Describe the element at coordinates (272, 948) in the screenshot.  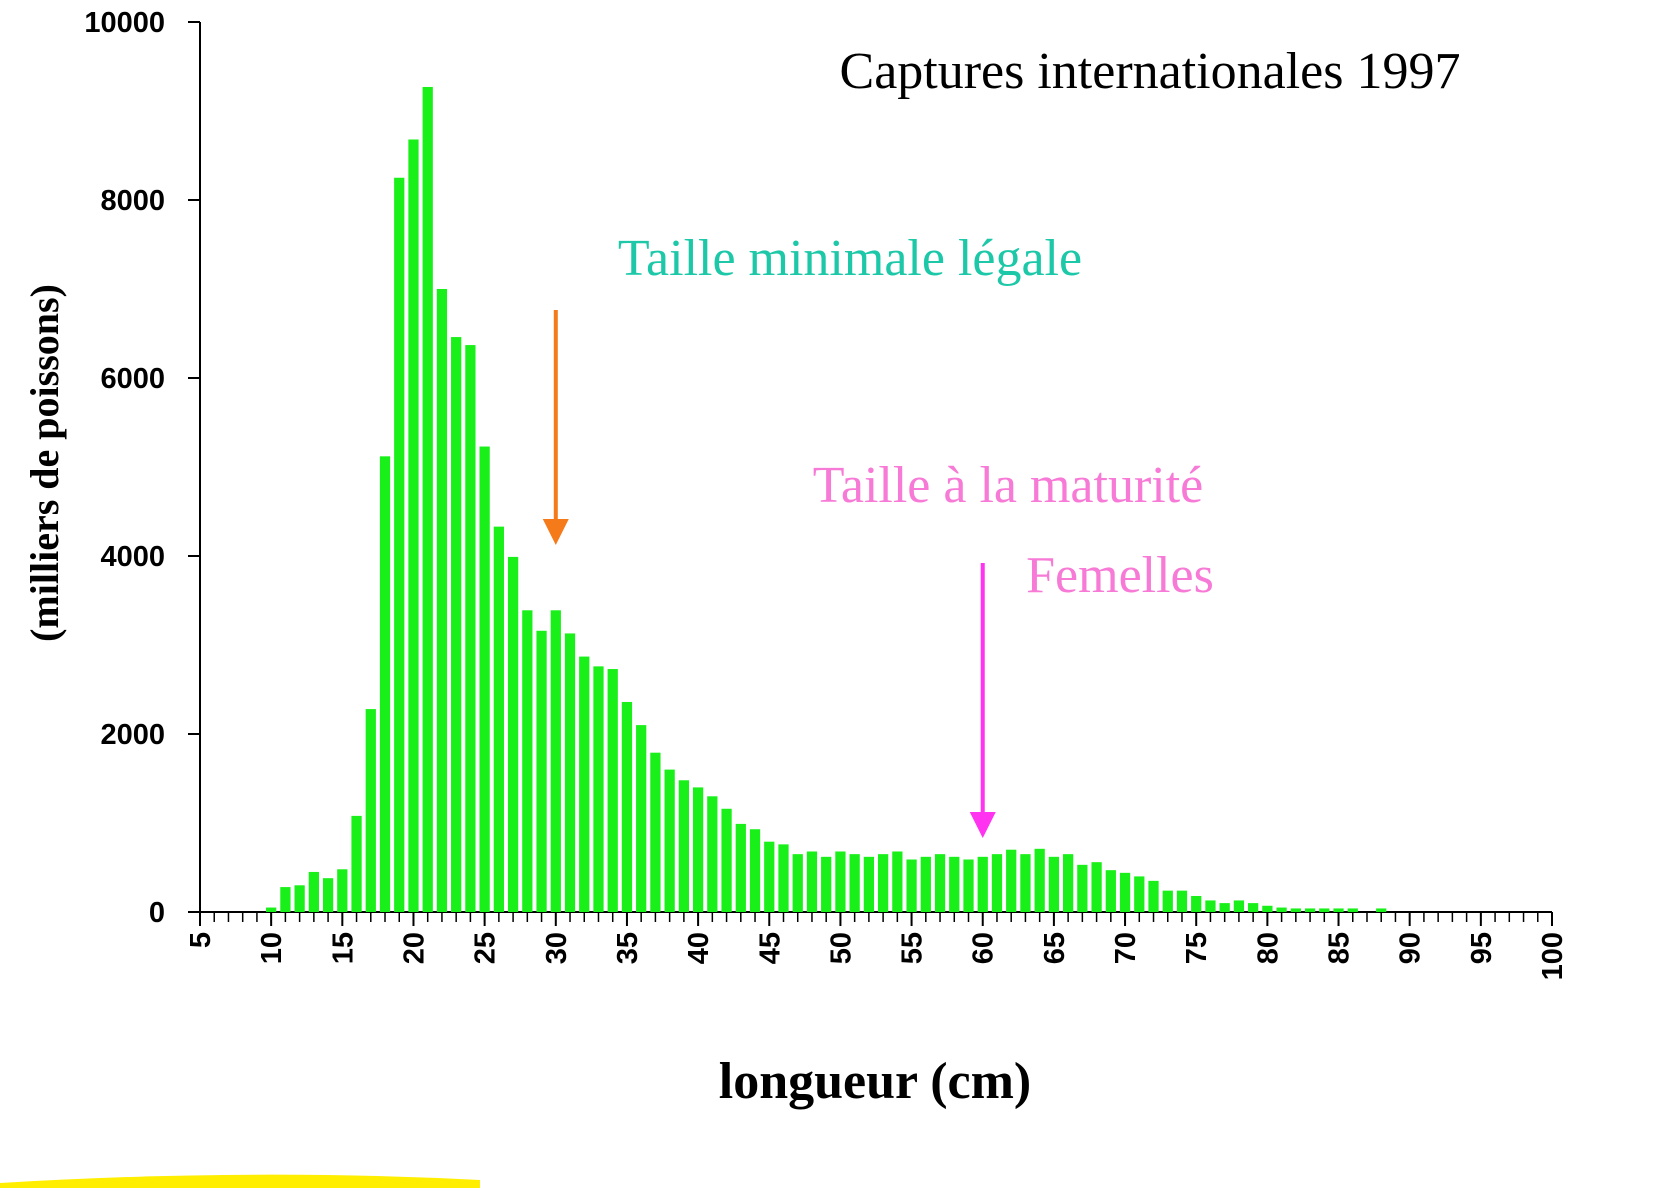
I see `x-tick-label: 10` at that location.